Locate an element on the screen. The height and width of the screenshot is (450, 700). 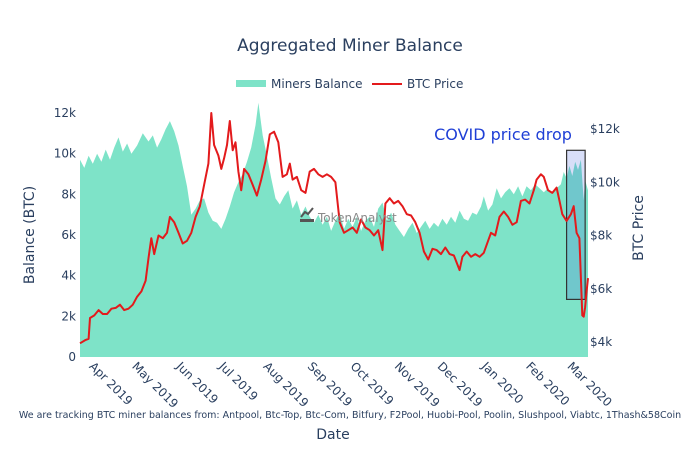
y2-tick-label: $10k is located at coordinates (605, 182).